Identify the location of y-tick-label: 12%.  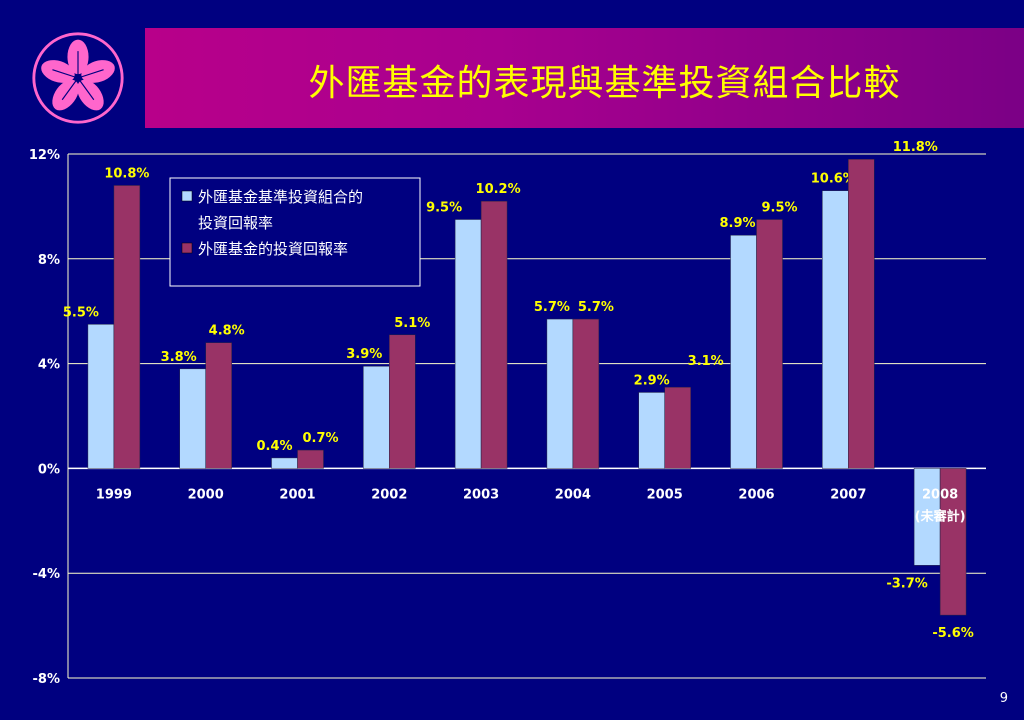
(44, 155).